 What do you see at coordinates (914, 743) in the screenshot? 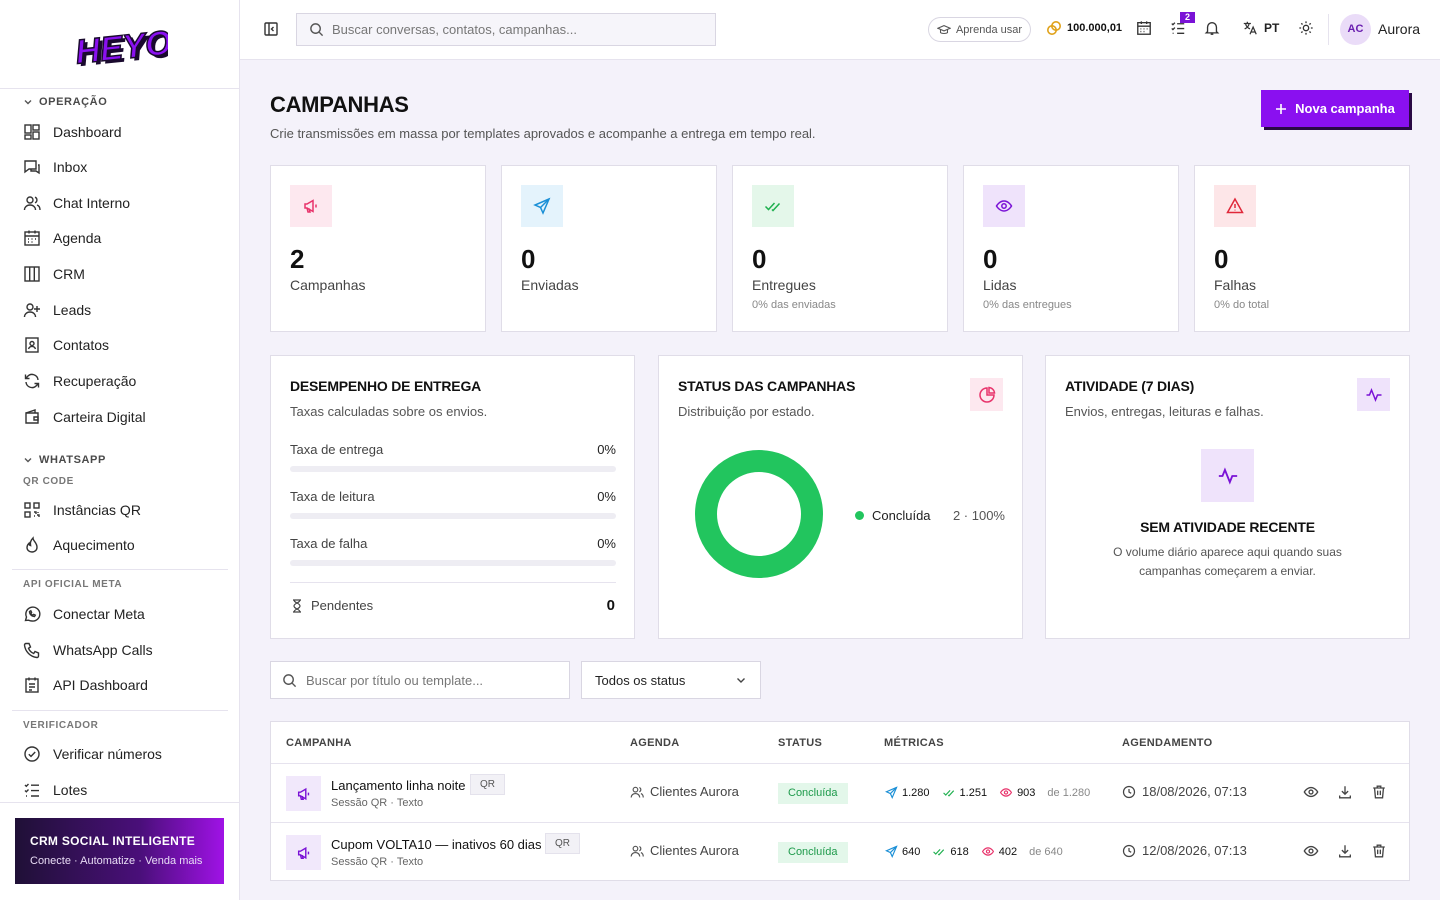
I see `column-header-metricas: MÉTRICAS` at bounding box center [914, 743].